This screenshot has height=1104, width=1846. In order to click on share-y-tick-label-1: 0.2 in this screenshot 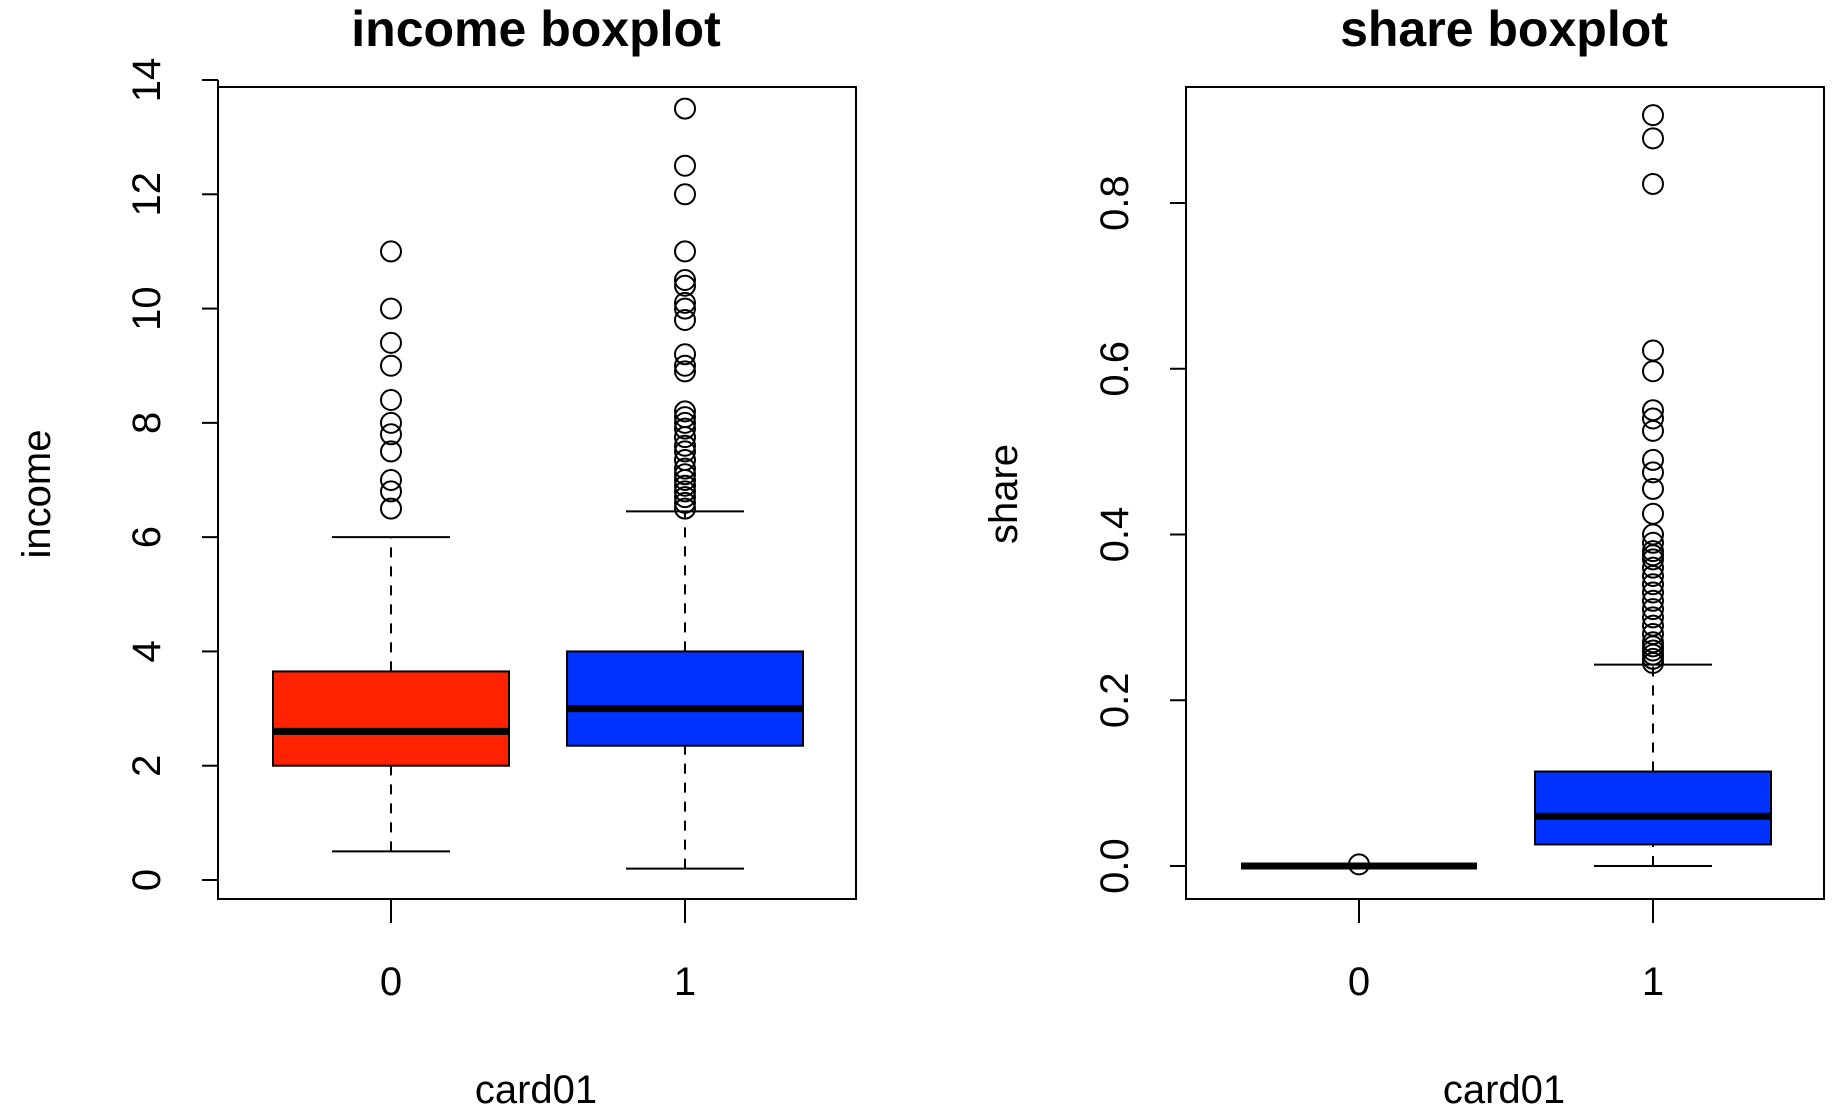, I will do `click(1115, 700)`.